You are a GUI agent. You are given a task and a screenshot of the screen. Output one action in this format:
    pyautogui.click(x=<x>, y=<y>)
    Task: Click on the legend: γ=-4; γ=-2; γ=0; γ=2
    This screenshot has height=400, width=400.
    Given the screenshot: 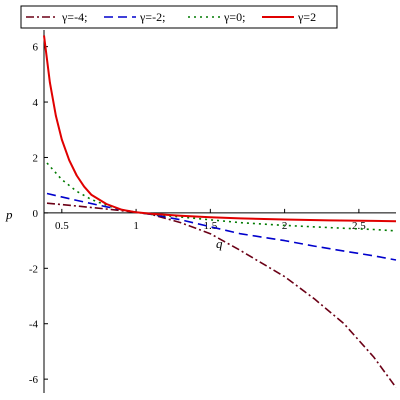 What is the action you would take?
    pyautogui.click(x=179, y=17)
    